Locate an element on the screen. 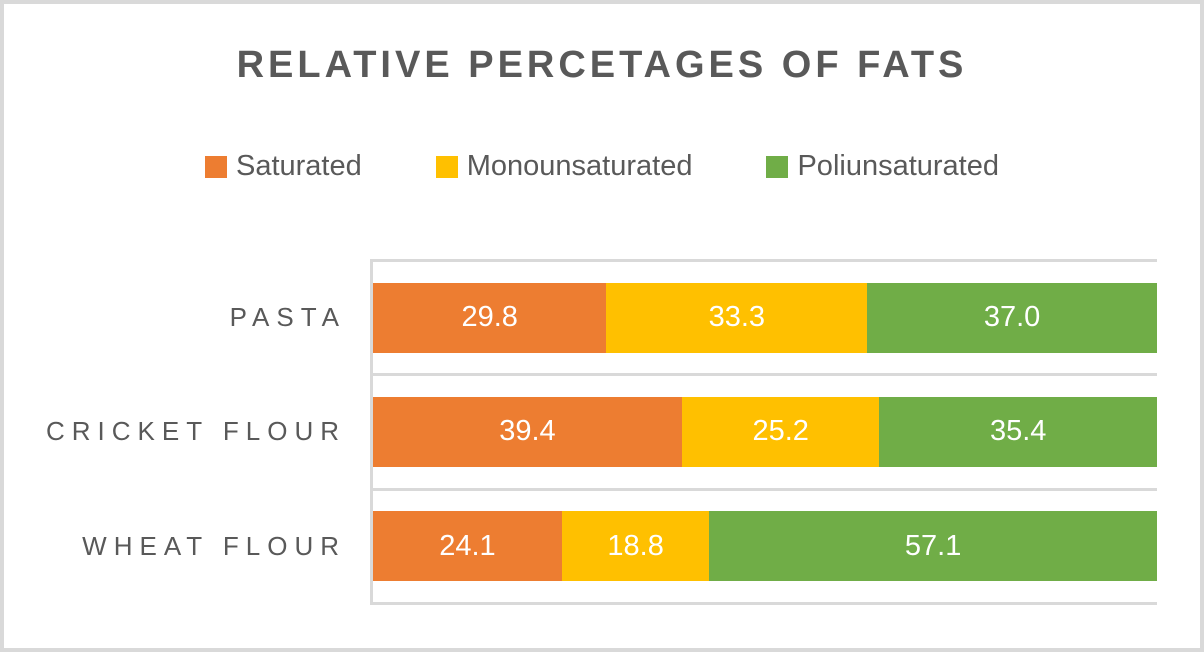 The height and width of the screenshot is (652, 1204). bar-segment-saturated: 39.4 is located at coordinates (527, 431).